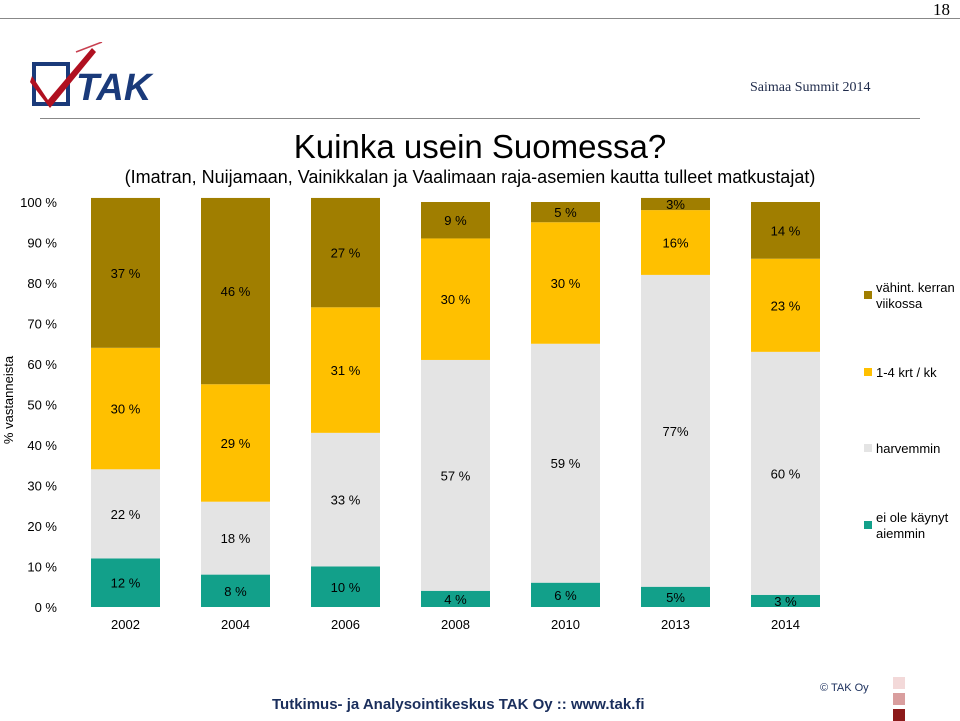 The height and width of the screenshot is (721, 960). Describe the element at coordinates (345, 624) in the screenshot. I see `x-tick-label: 2006` at that location.